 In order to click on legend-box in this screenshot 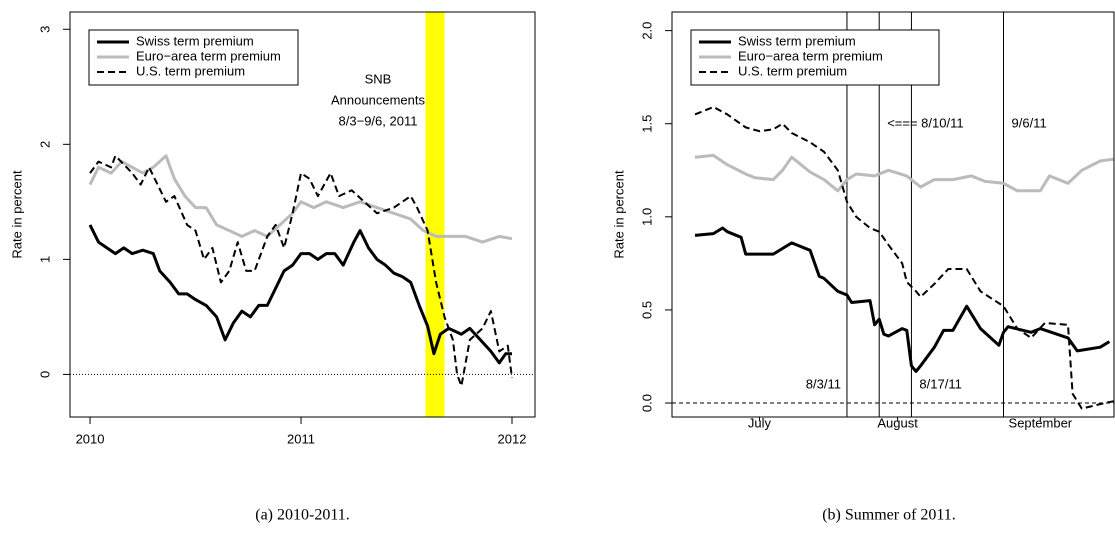, I will do `click(815, 57)`.